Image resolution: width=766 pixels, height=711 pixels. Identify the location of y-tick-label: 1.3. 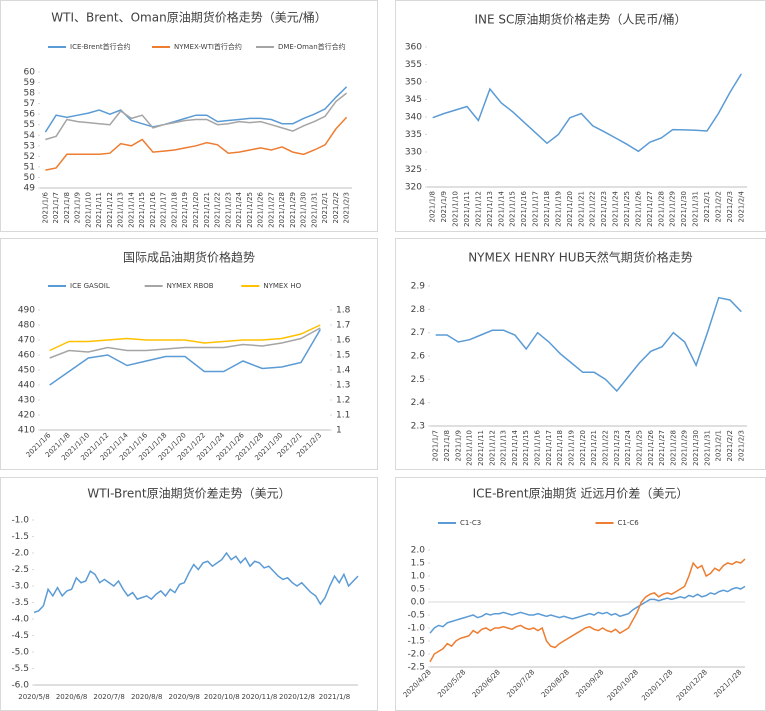
(343, 386).